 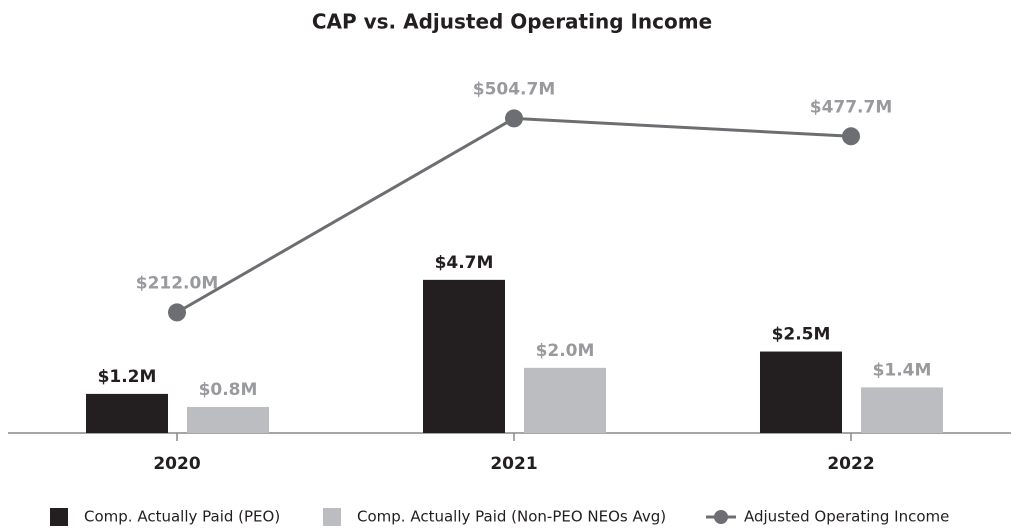 What do you see at coordinates (850, 464) in the screenshot?
I see `x-tick-label: 2022` at bounding box center [850, 464].